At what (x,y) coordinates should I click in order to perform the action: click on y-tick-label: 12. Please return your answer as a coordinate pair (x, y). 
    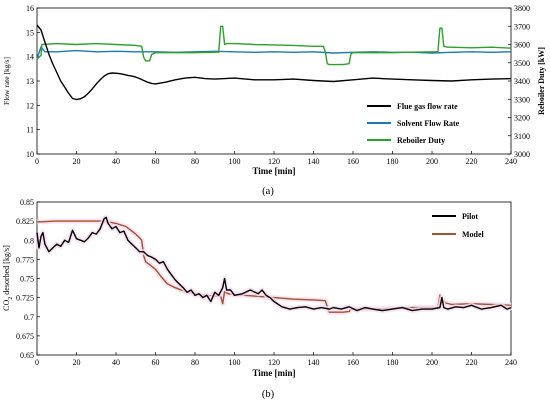
    Looking at the image, I should click on (30, 105).